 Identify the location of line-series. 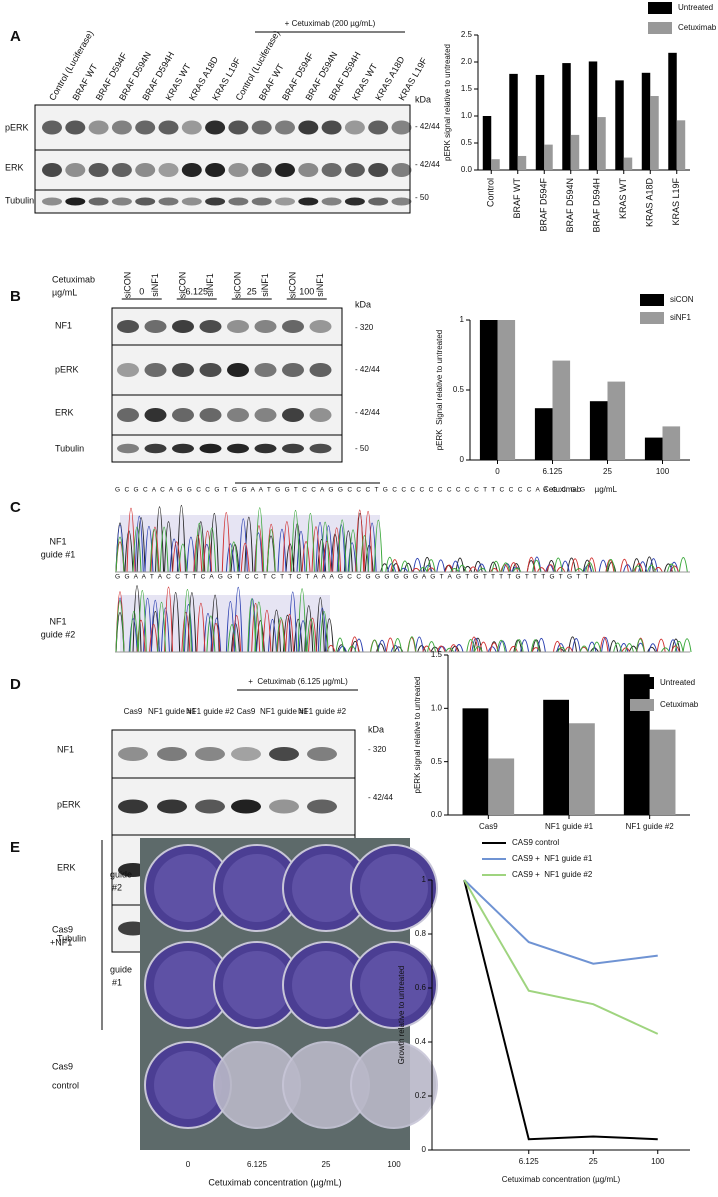
(561, 957).